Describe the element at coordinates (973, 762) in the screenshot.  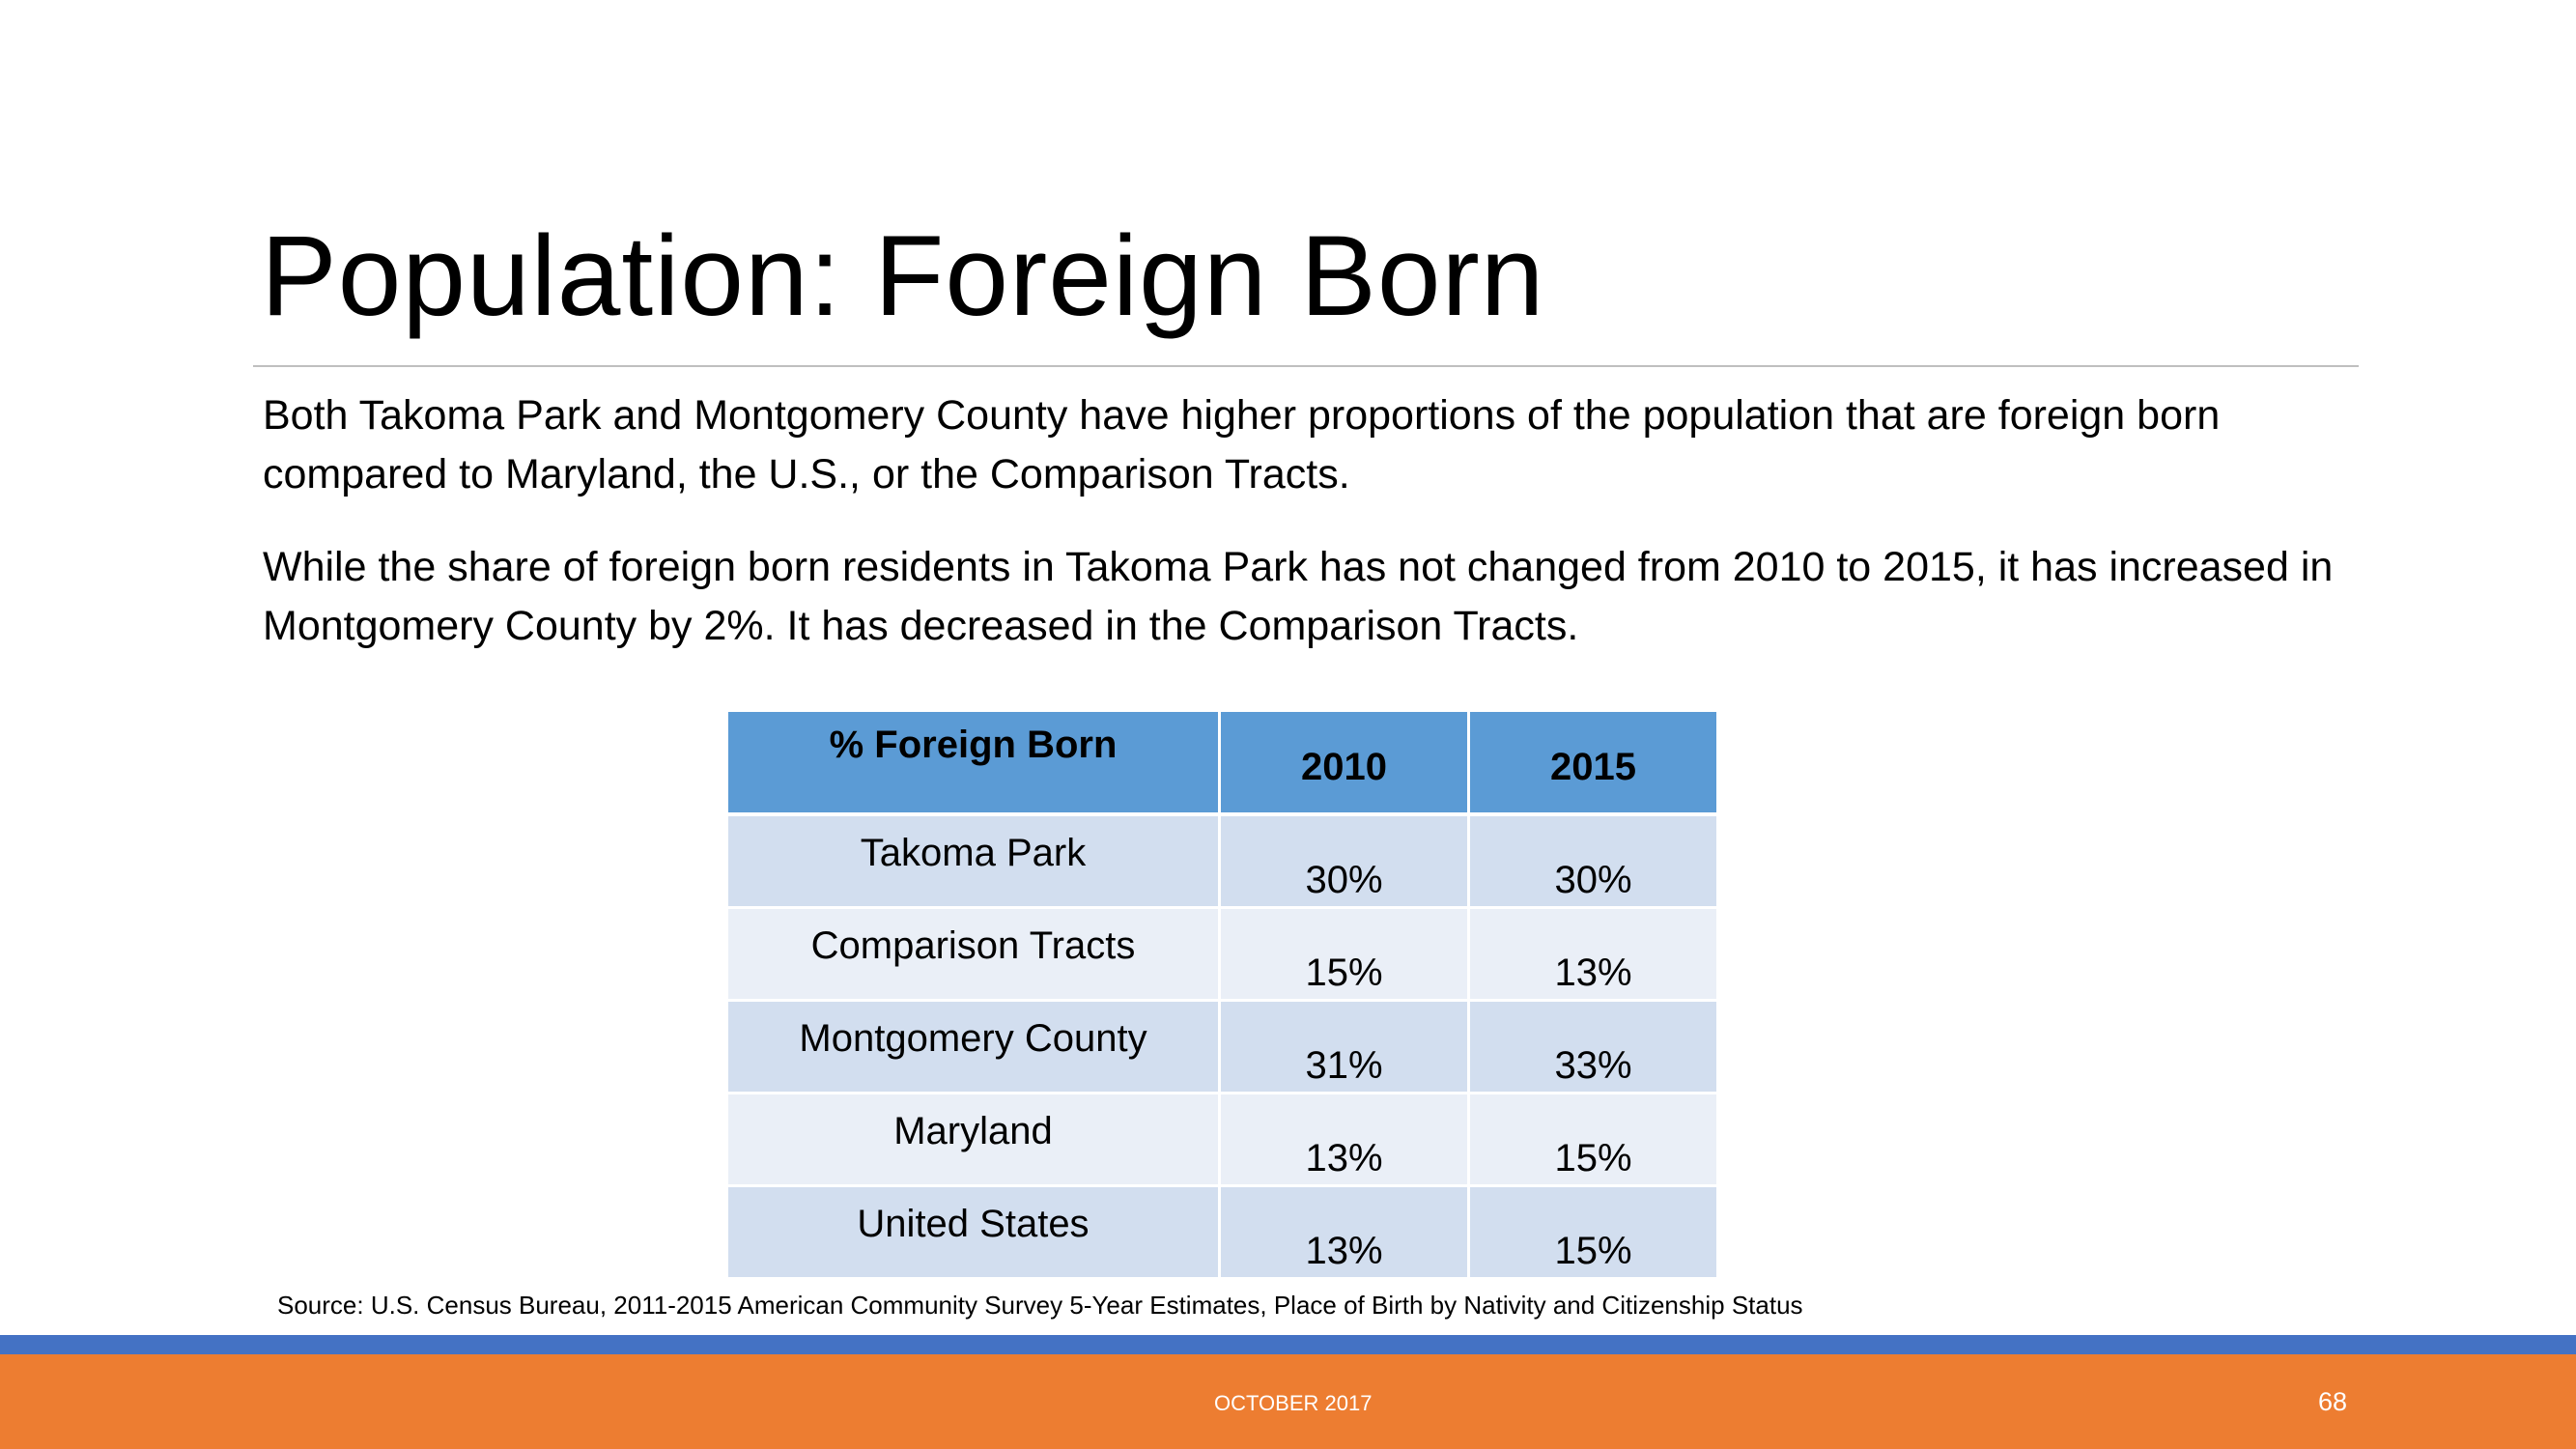
I see `header-label: % Foreign Born` at that location.